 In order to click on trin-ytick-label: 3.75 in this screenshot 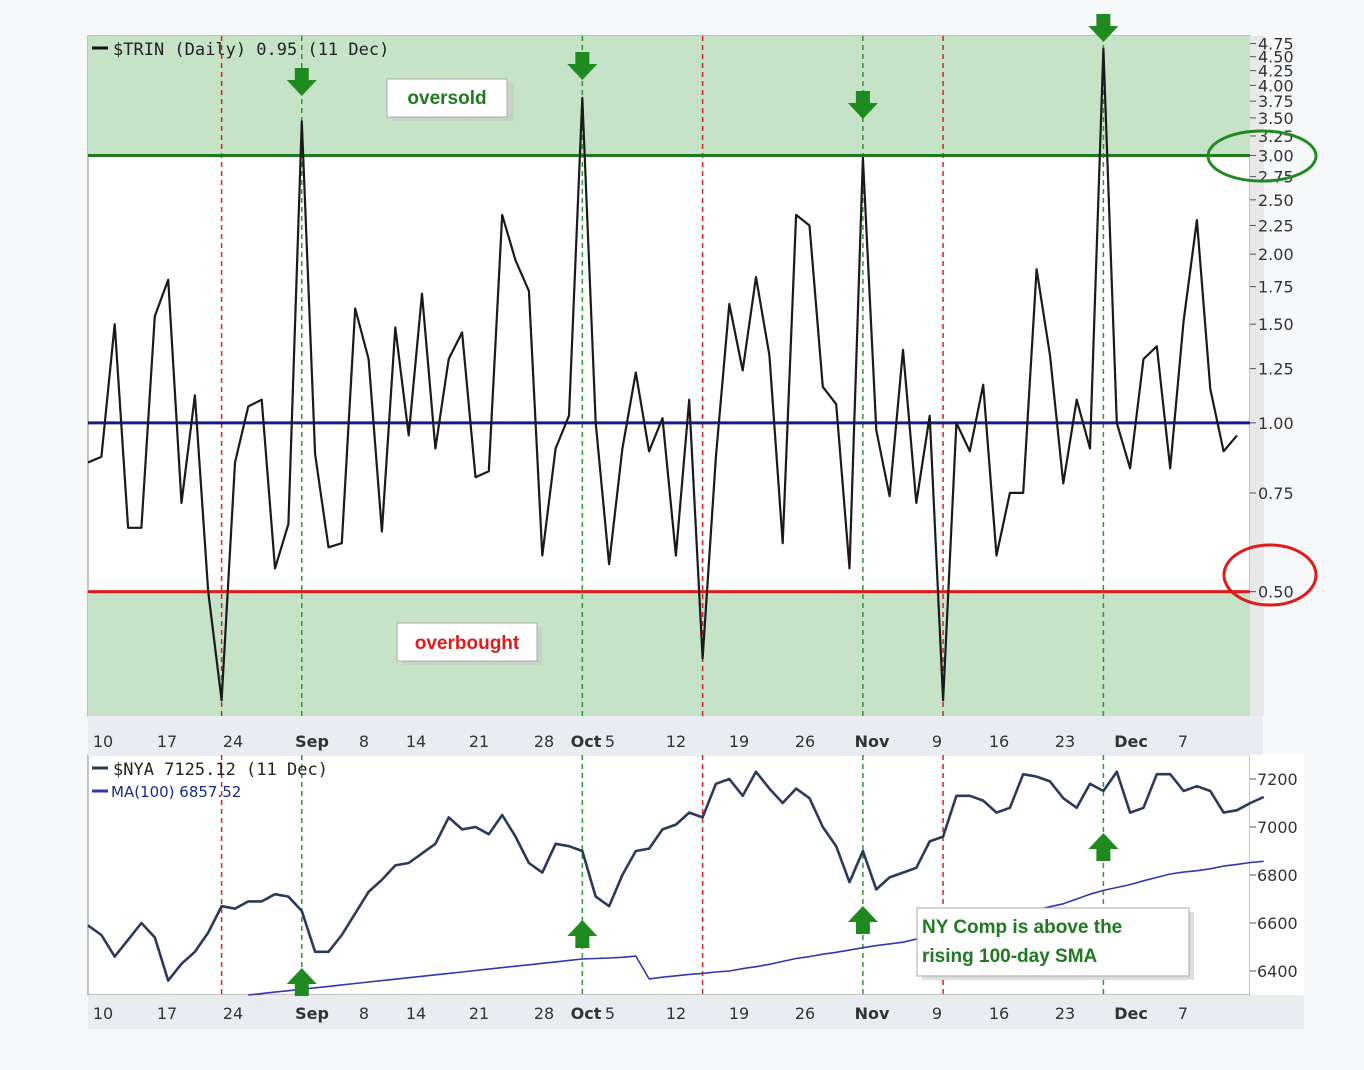, I will do `click(1276, 101)`.